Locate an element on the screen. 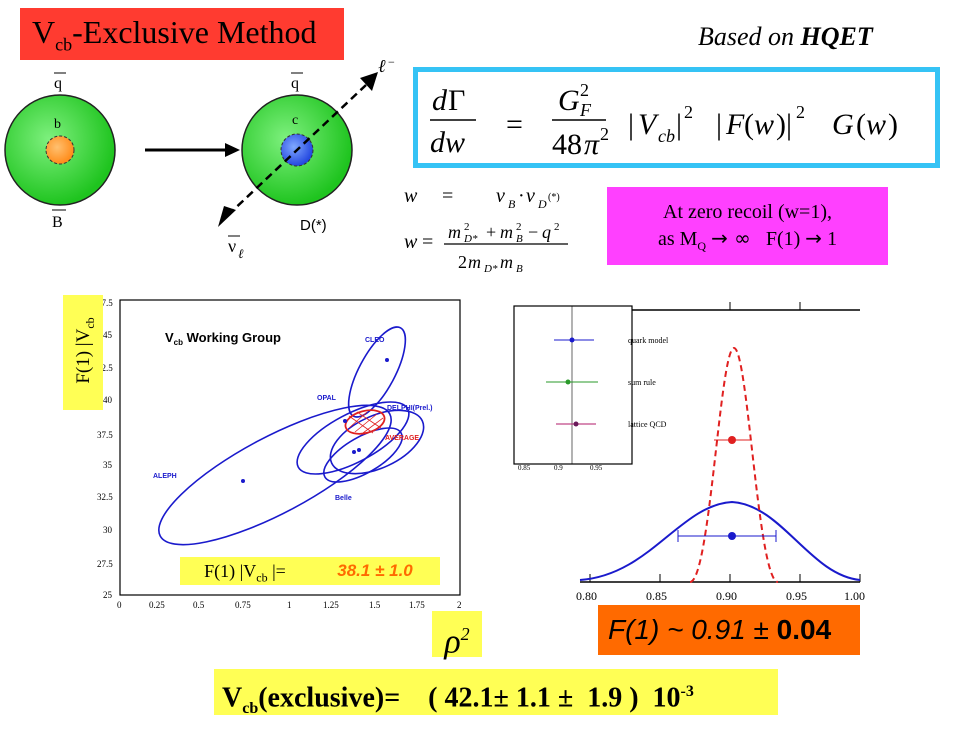 This screenshot has width=960, height=732. inset-xtick: 0.9 is located at coordinates (558, 468).